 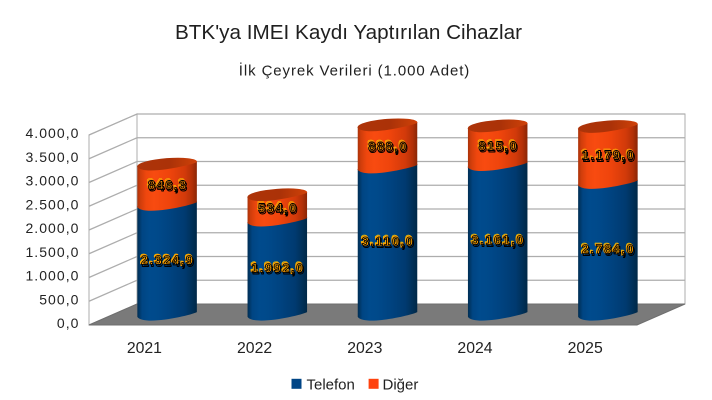 What do you see at coordinates (144, 348) in the screenshot?
I see `svg-text: 2021` at bounding box center [144, 348].